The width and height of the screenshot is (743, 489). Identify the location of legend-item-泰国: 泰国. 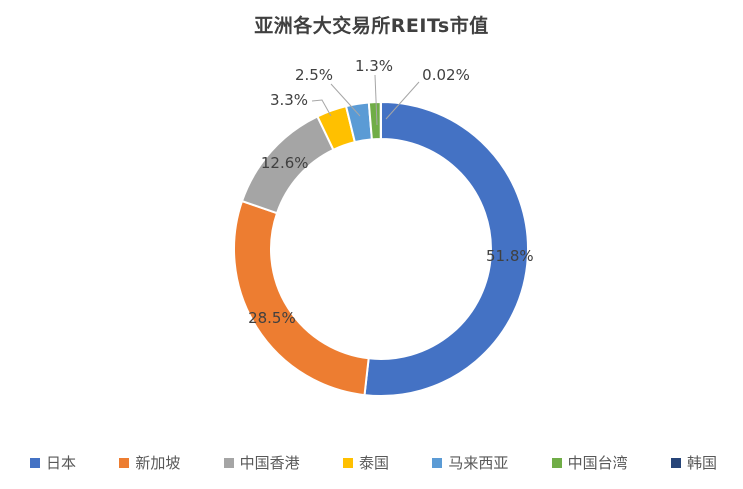
(365, 462).